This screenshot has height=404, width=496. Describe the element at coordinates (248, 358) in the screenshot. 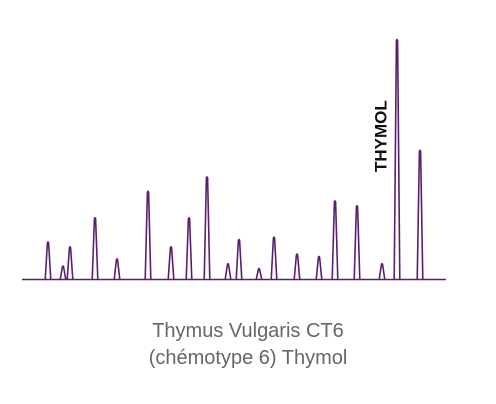

I see `caption-line-2: (chémotype 6) Thymol` at that location.